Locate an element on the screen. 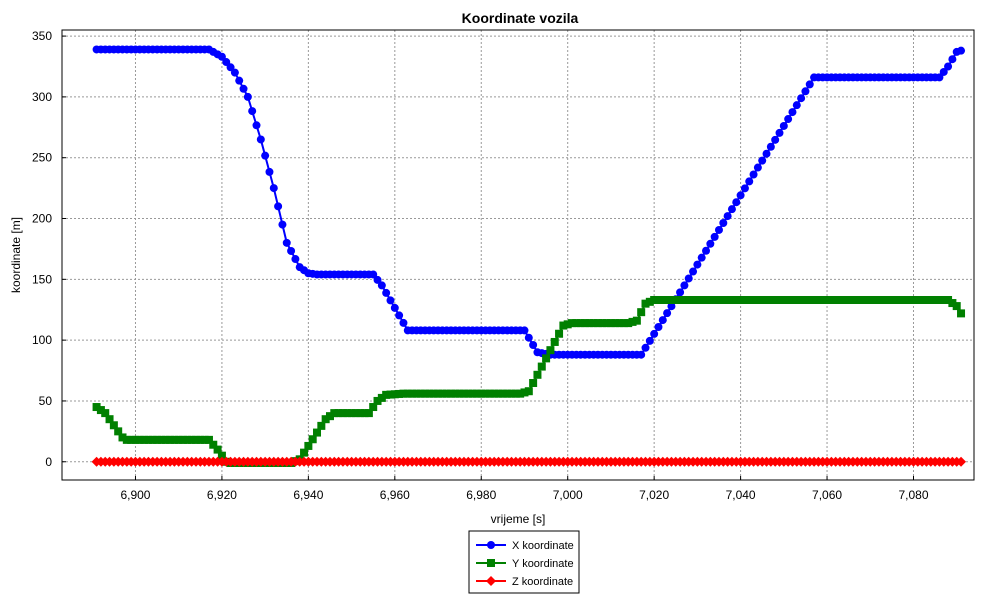  x-axis-label: vrijeme [s] is located at coordinates (518, 519).